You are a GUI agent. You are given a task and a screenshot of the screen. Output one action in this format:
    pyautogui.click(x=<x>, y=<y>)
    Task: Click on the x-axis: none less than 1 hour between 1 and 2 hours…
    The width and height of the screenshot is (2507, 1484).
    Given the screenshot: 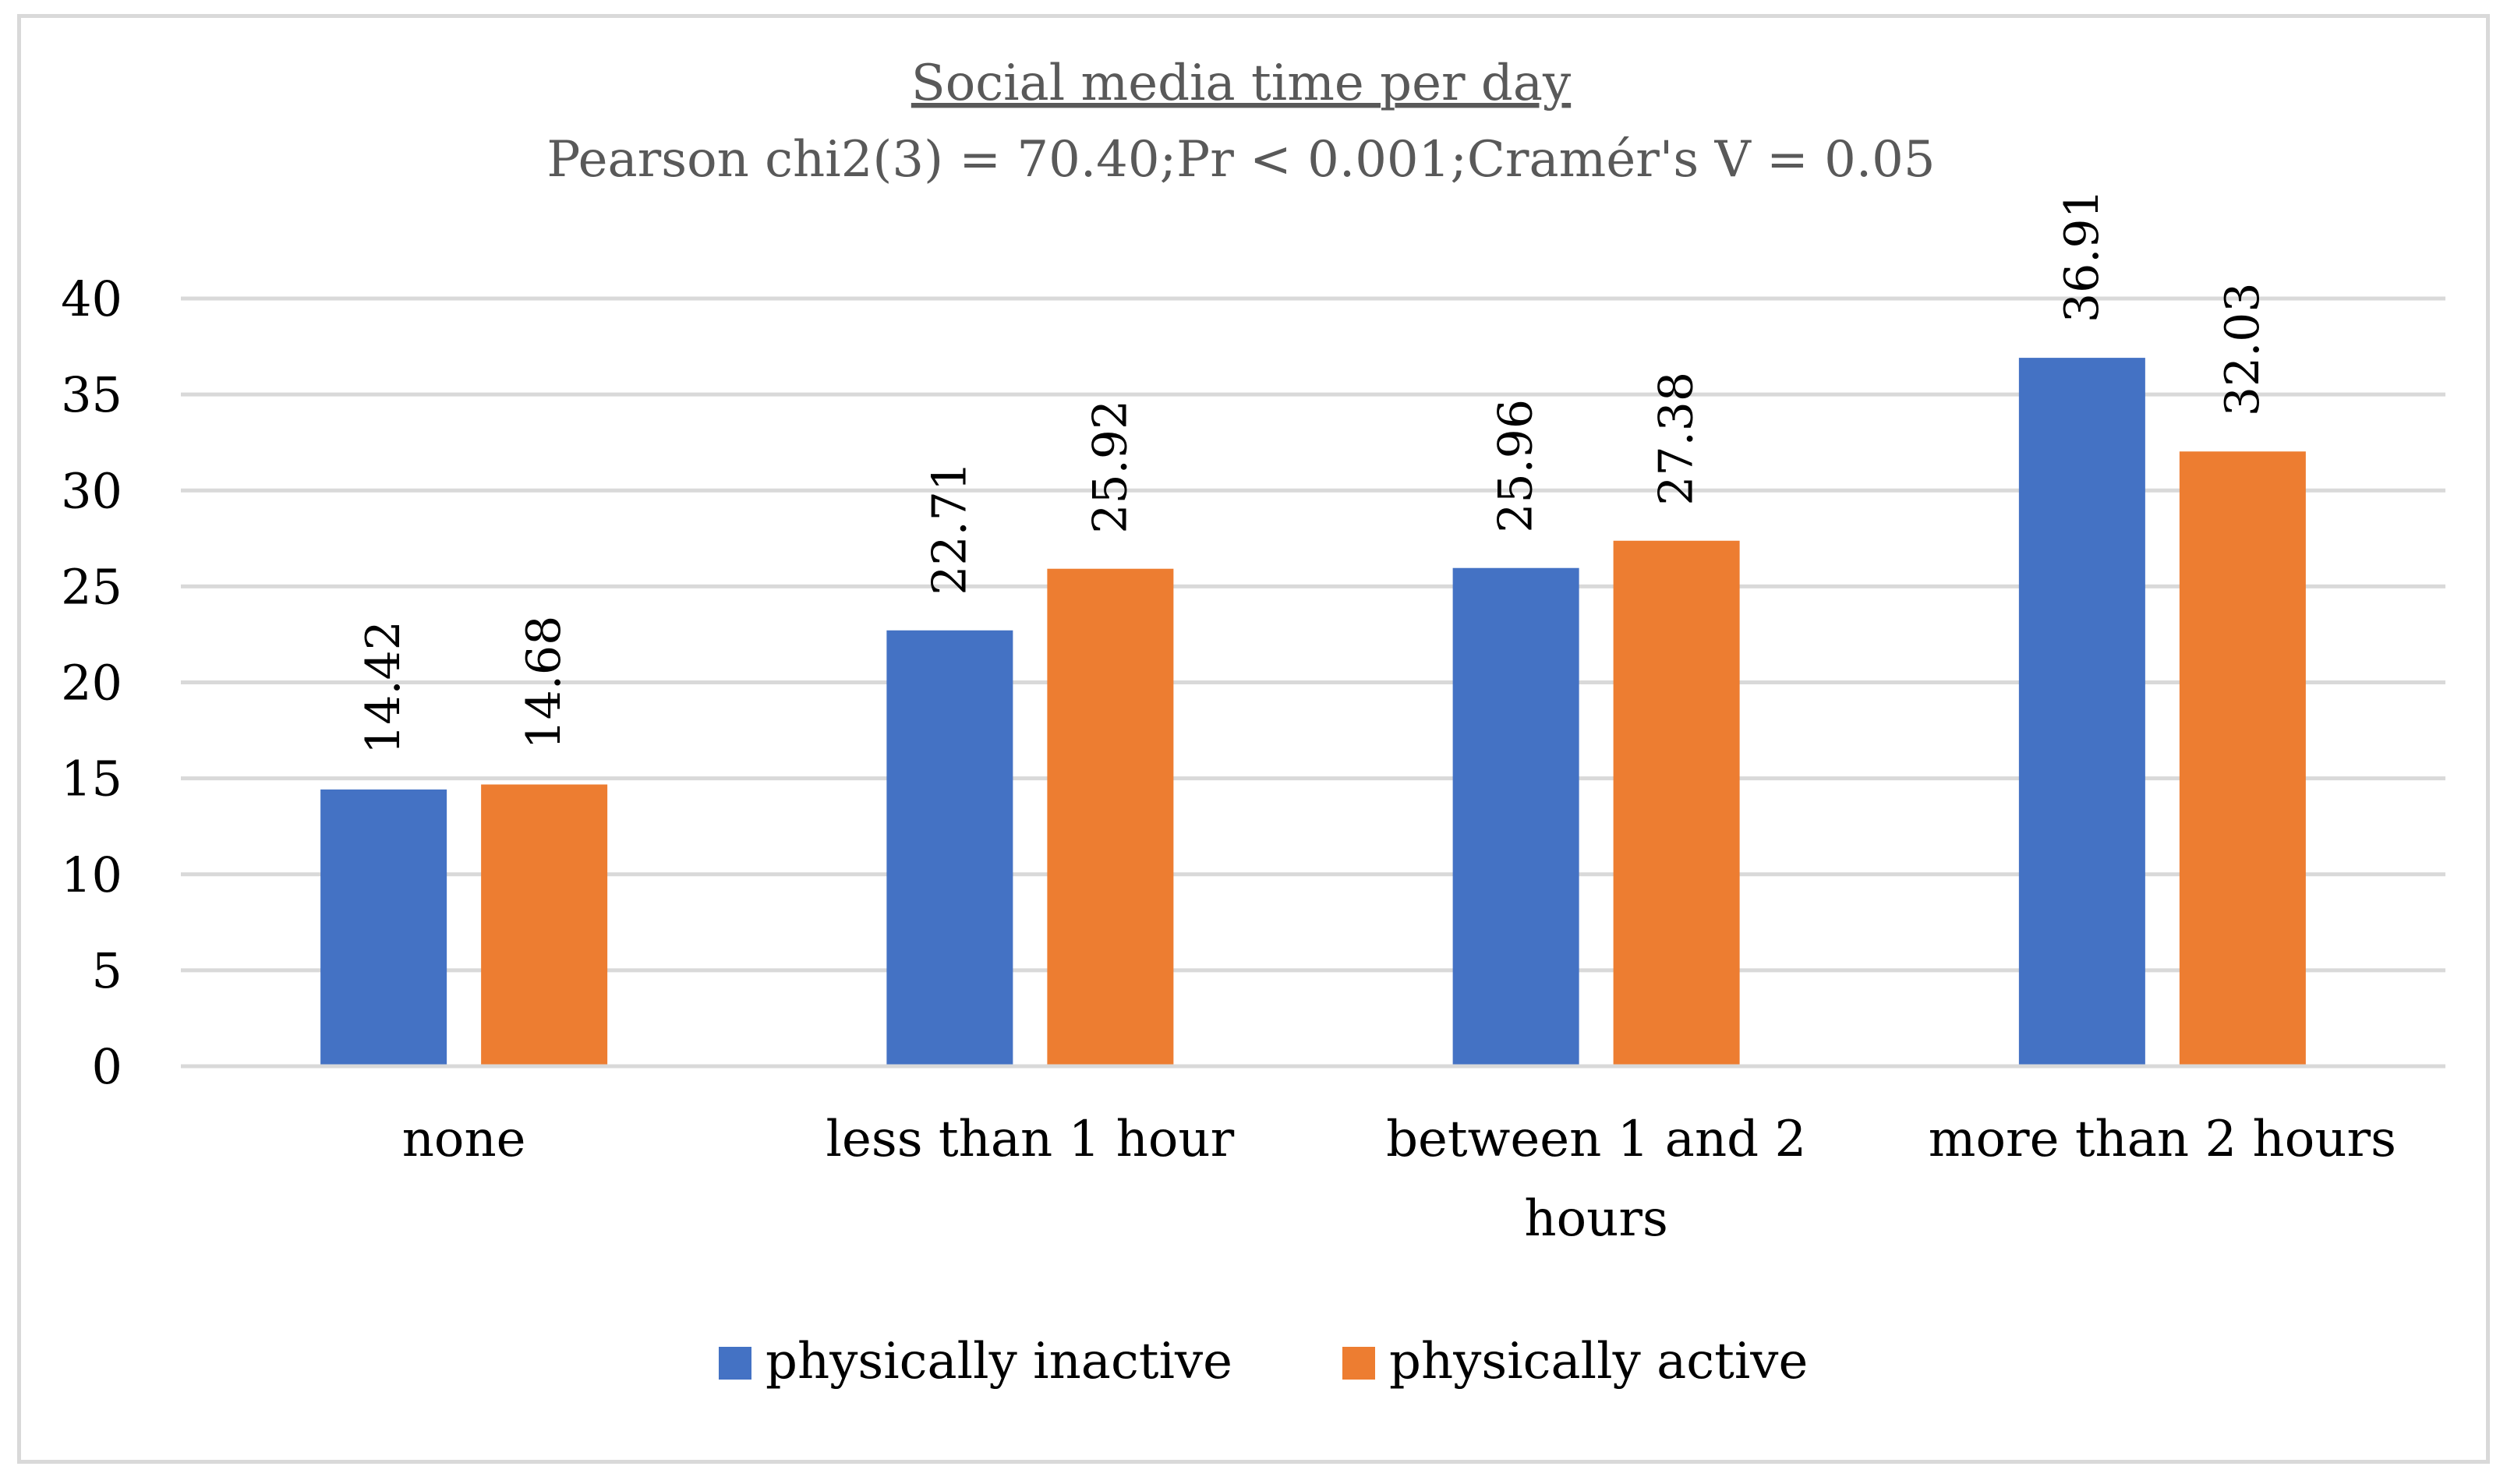 What is the action you would take?
    pyautogui.click(x=1313, y=1156)
    